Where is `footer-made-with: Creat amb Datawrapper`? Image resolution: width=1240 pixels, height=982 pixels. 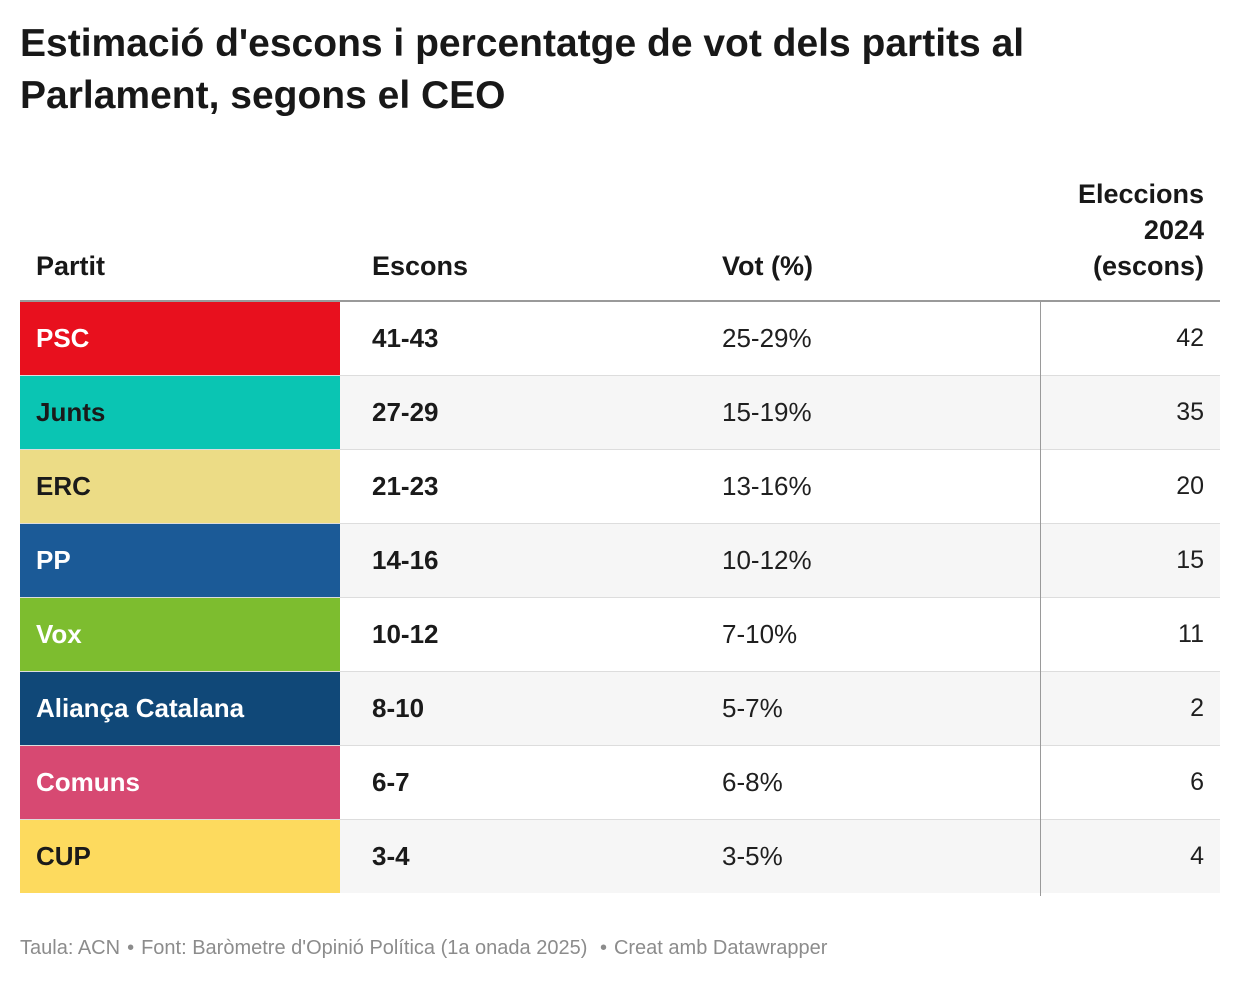
footer-made-with: Creat amb Datawrapper is located at coordinates (720, 948).